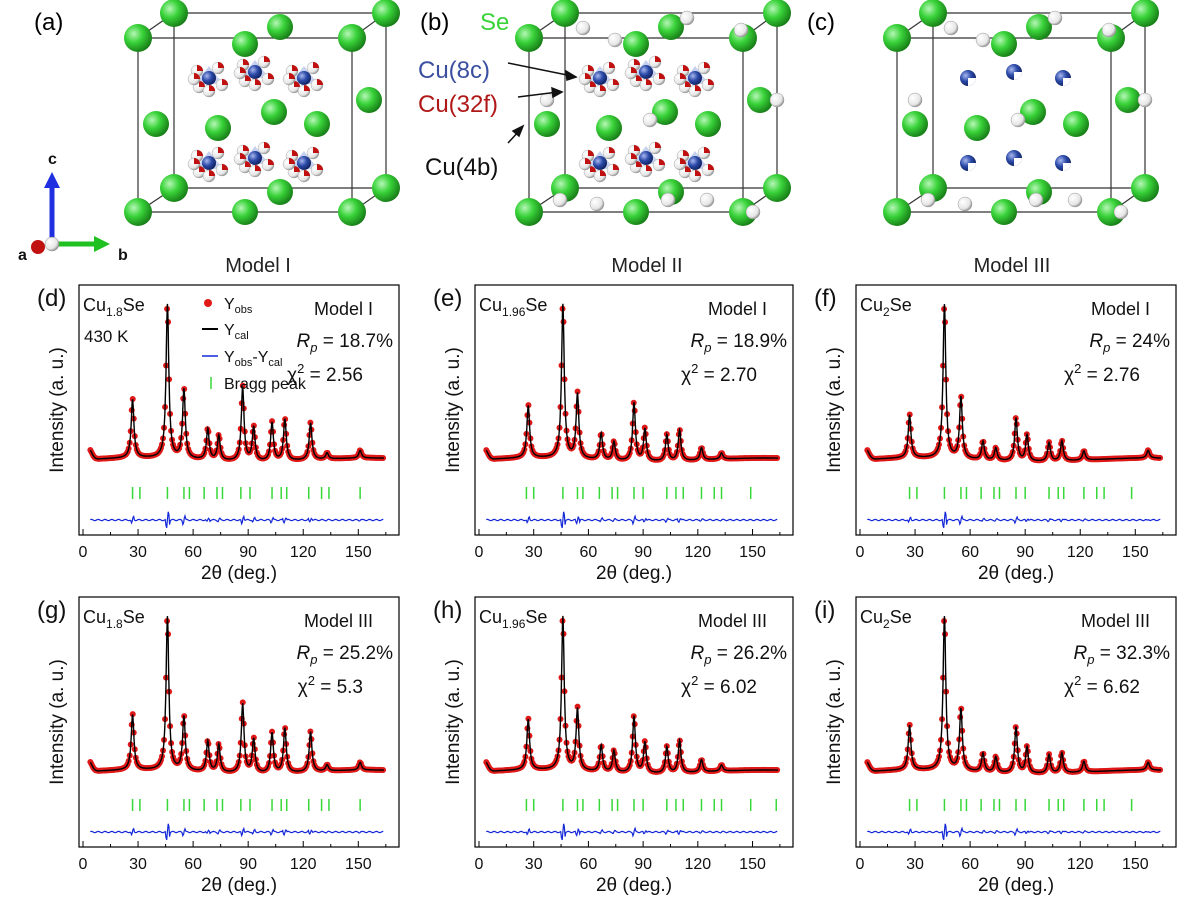 The image size is (1188, 899). I want to click on x-tick-label: 30, so click(138, 864).